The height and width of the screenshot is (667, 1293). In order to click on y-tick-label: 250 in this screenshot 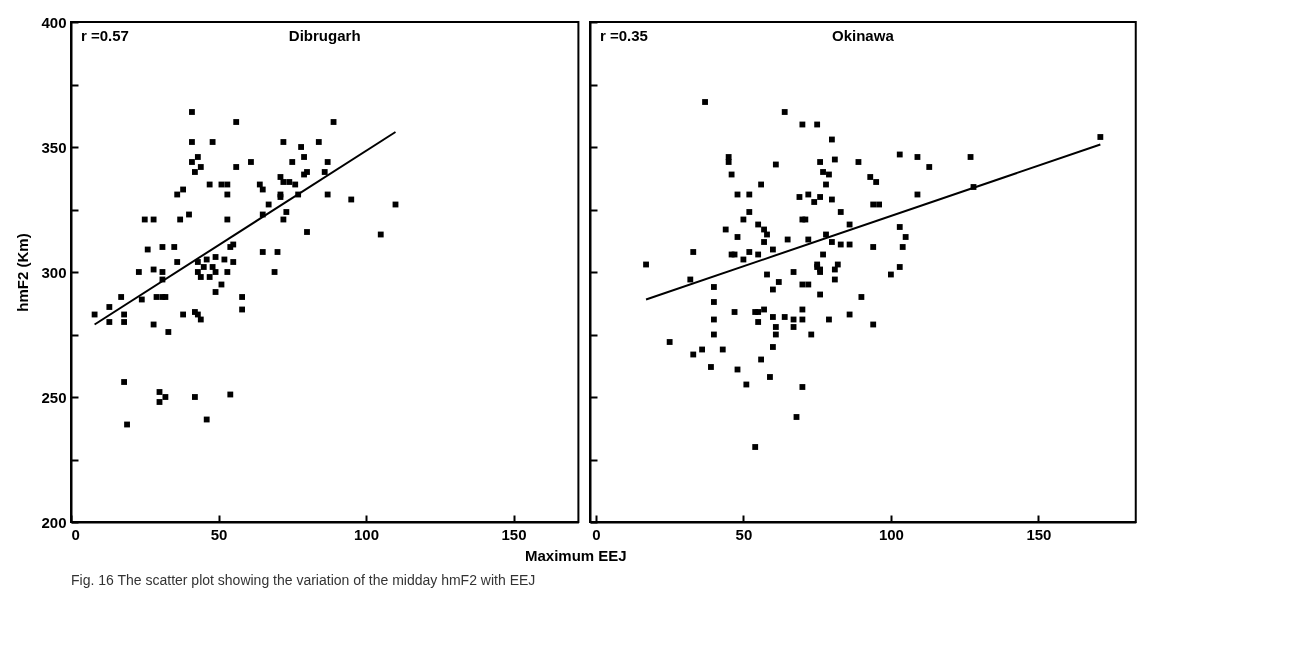, I will do `click(54, 397)`.